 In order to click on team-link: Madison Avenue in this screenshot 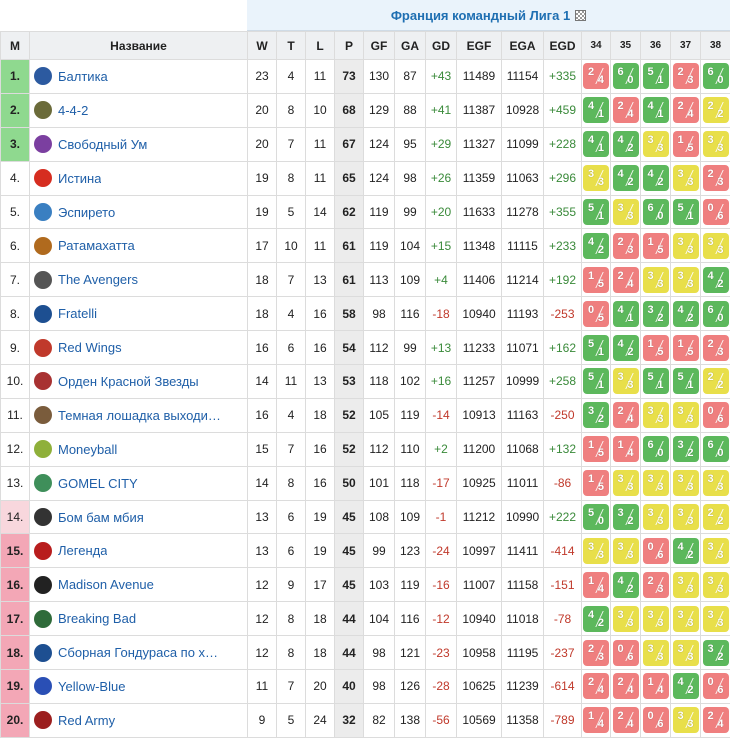, I will do `click(106, 585)`.